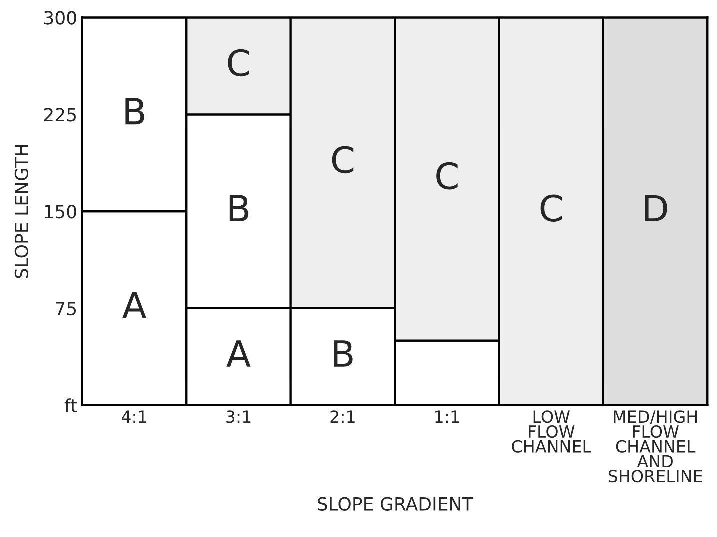  I want to click on x-axis-title: SLOPE GRADIENT, so click(396, 504).